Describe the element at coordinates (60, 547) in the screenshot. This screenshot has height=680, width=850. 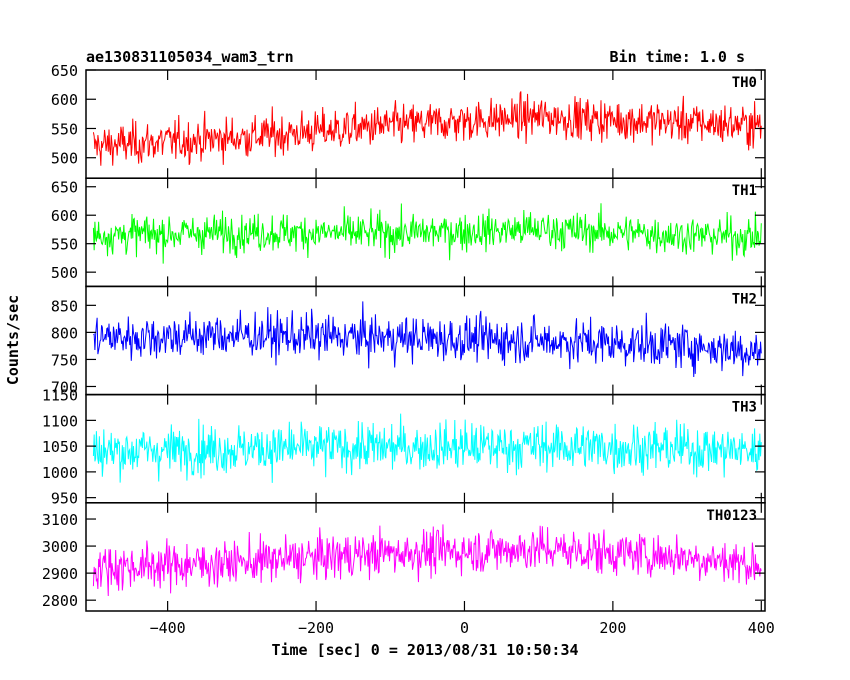
I see `y-tick-label: 3000` at that location.